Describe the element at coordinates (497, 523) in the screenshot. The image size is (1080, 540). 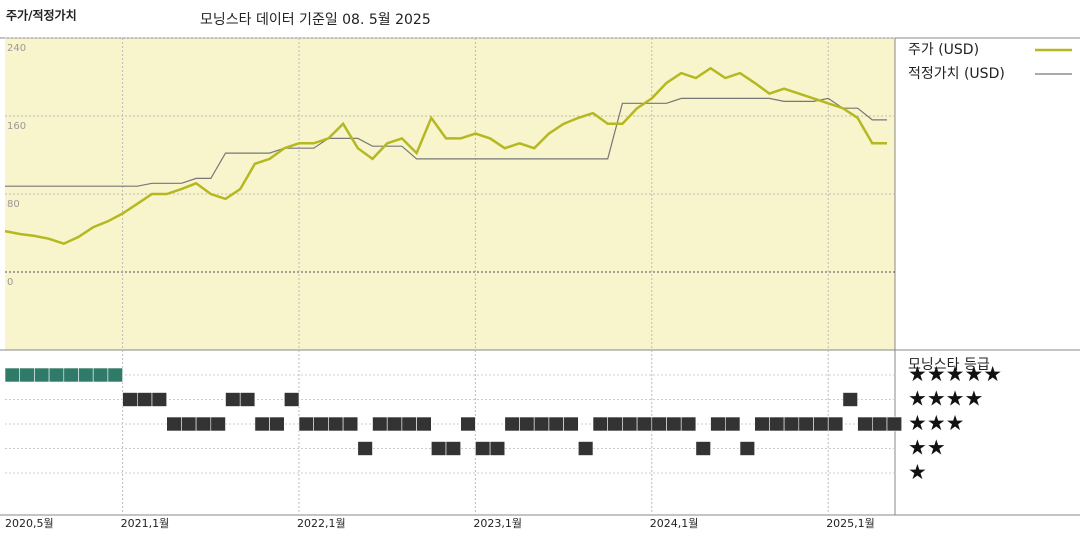
I see `x-tick-label: 2023,1월` at that location.